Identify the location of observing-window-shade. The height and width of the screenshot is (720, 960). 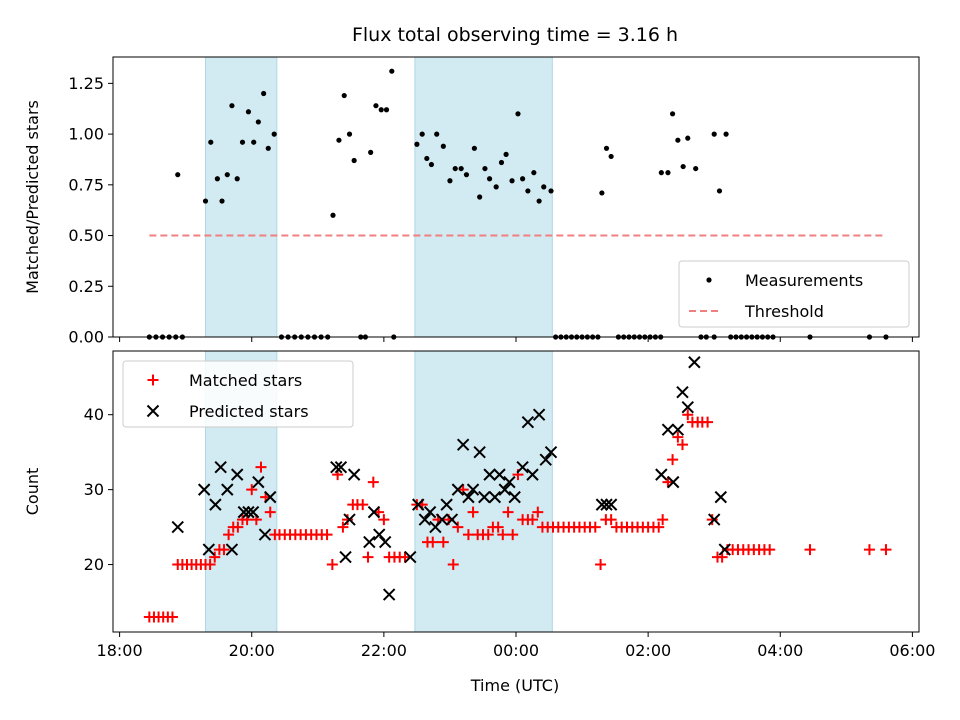
(241, 197).